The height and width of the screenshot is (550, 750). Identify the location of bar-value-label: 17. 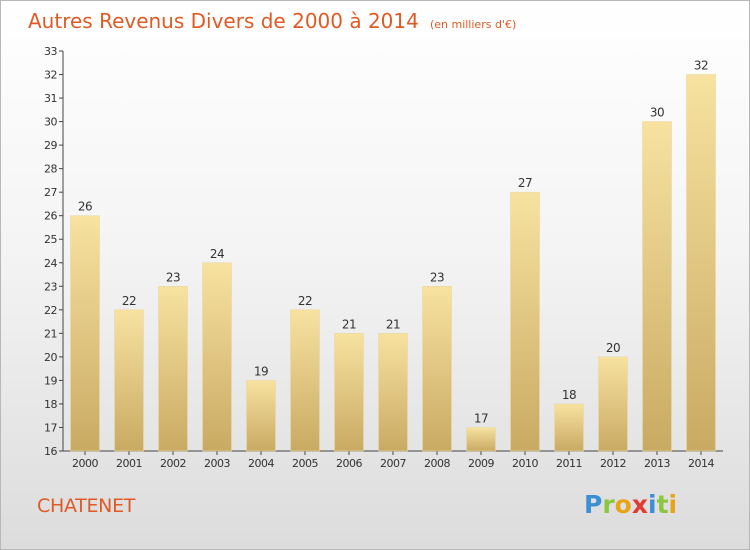
(481, 418).